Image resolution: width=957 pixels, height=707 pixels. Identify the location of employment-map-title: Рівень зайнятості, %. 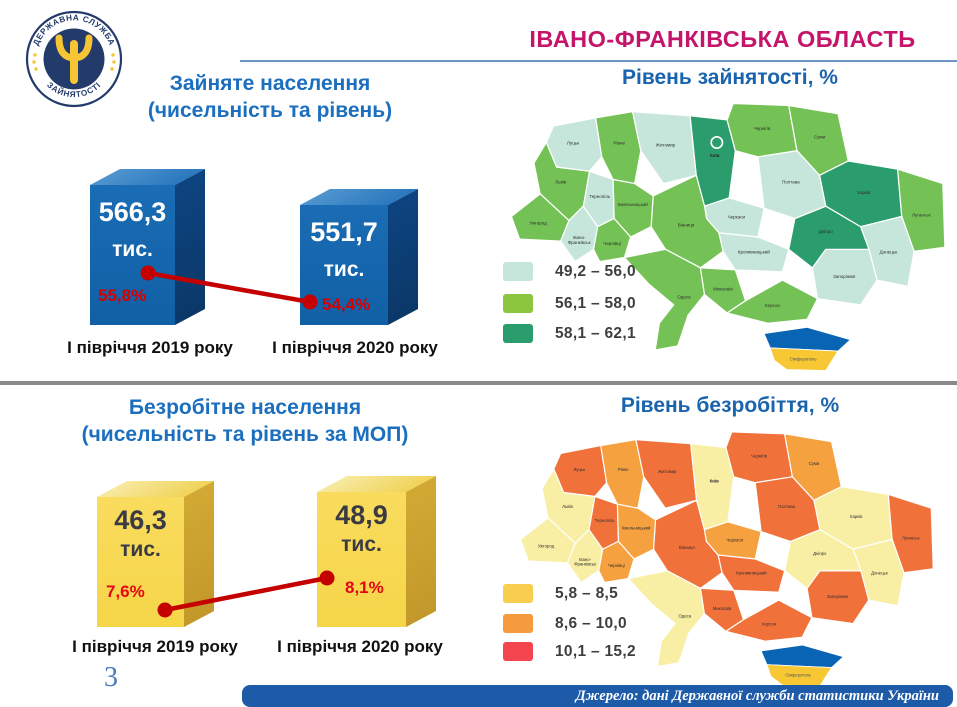
(730, 77).